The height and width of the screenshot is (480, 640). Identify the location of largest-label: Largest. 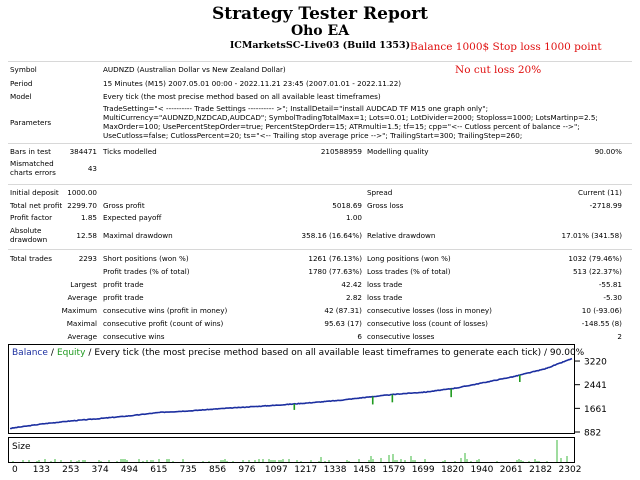
(83, 284).